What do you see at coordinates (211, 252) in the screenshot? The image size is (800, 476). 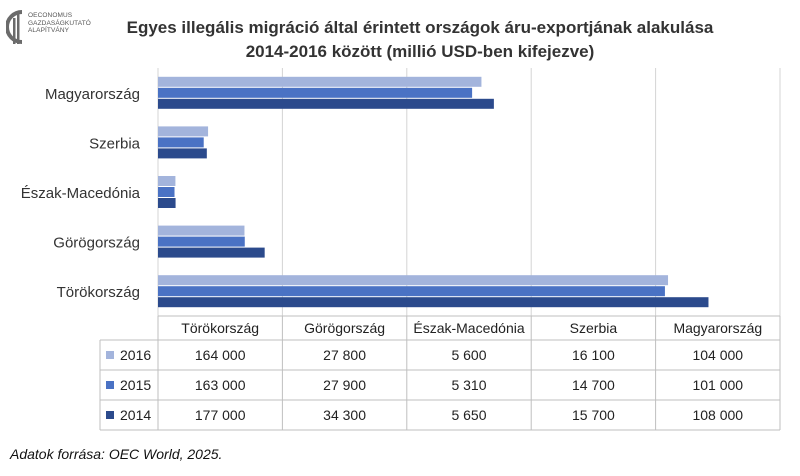 I see `bar-gorogorszag-2014` at bounding box center [211, 252].